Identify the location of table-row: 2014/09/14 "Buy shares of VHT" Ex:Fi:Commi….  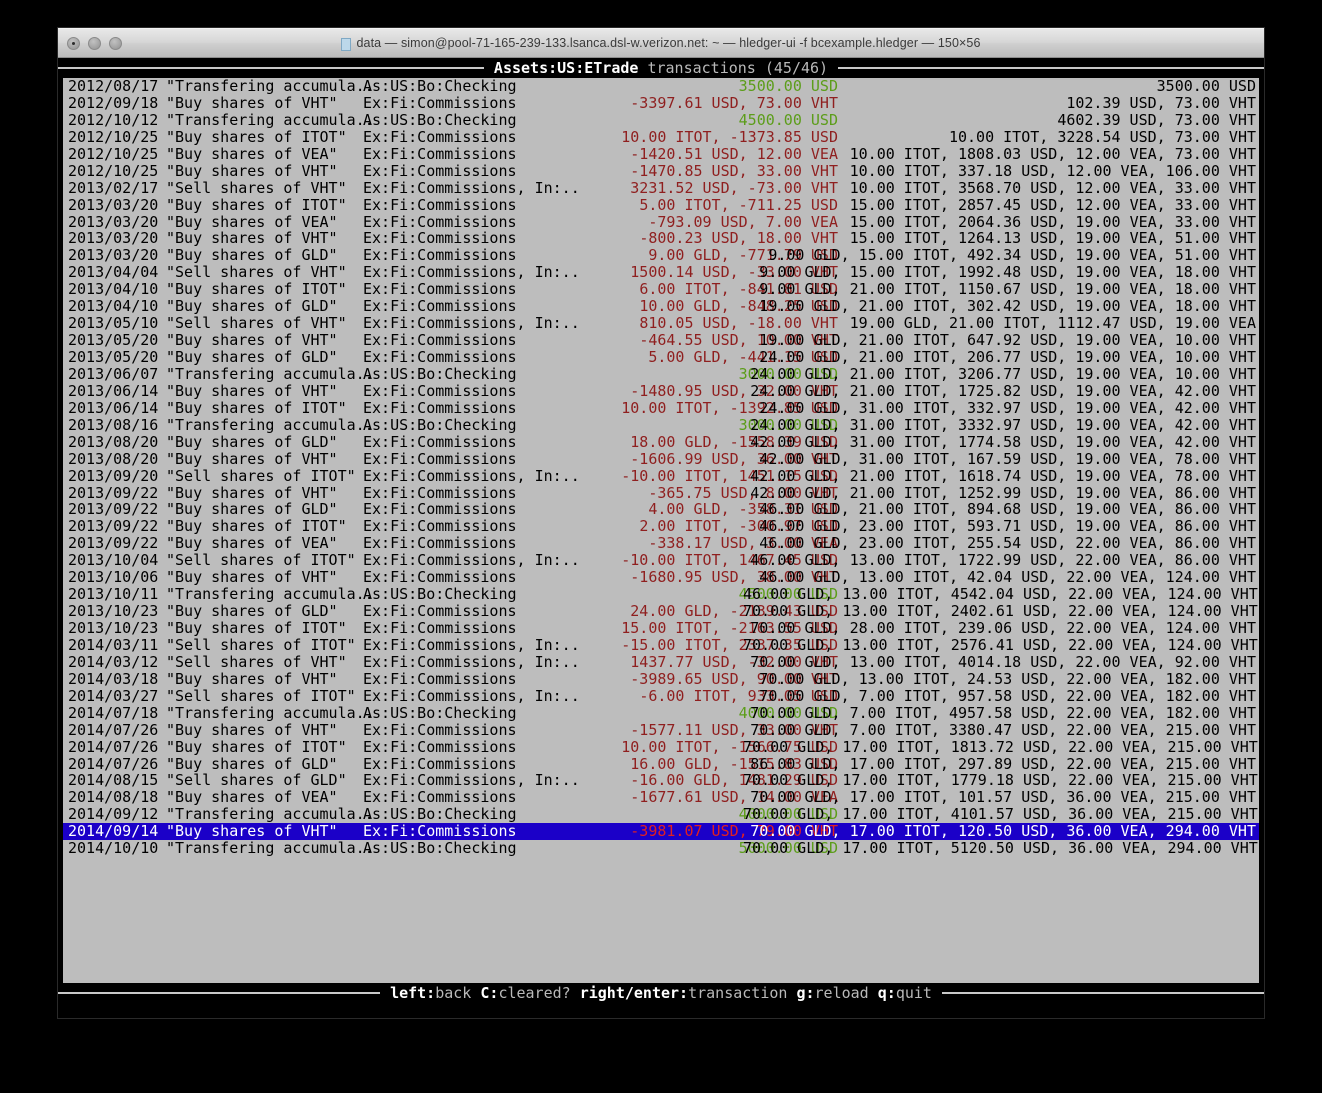
(661, 832).